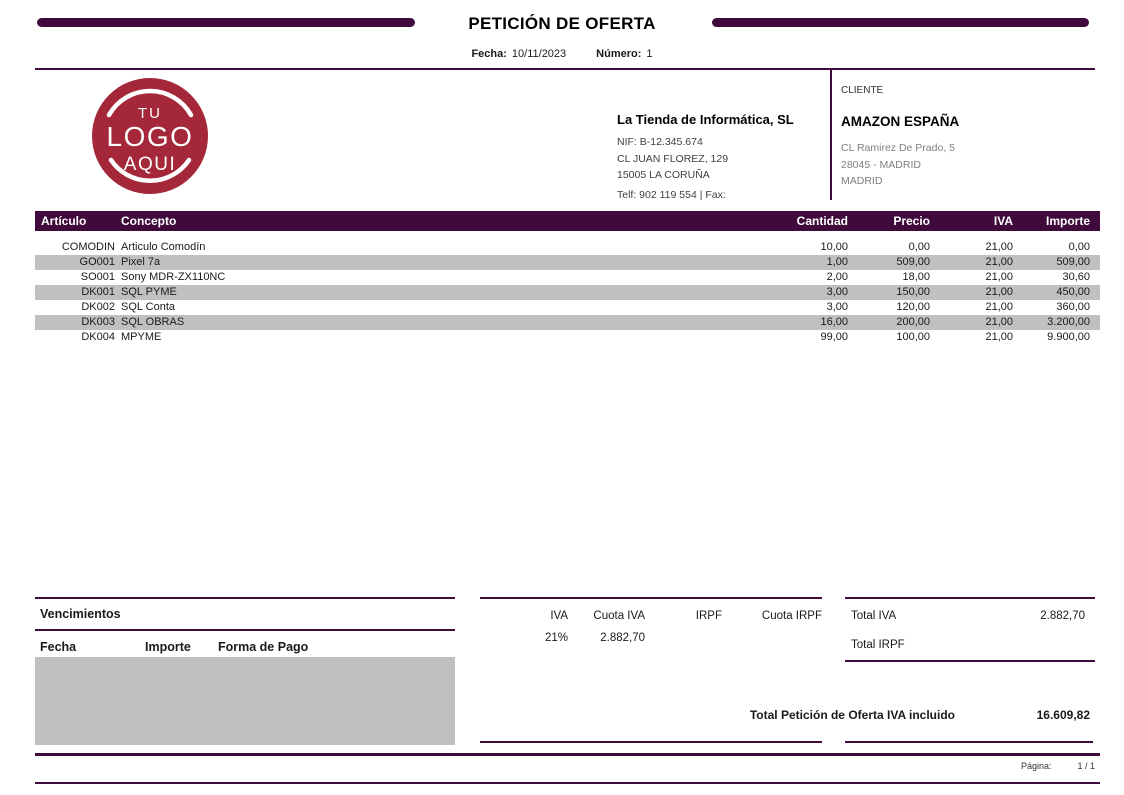  I want to click on cell-articulo: DK003, so click(98, 322).